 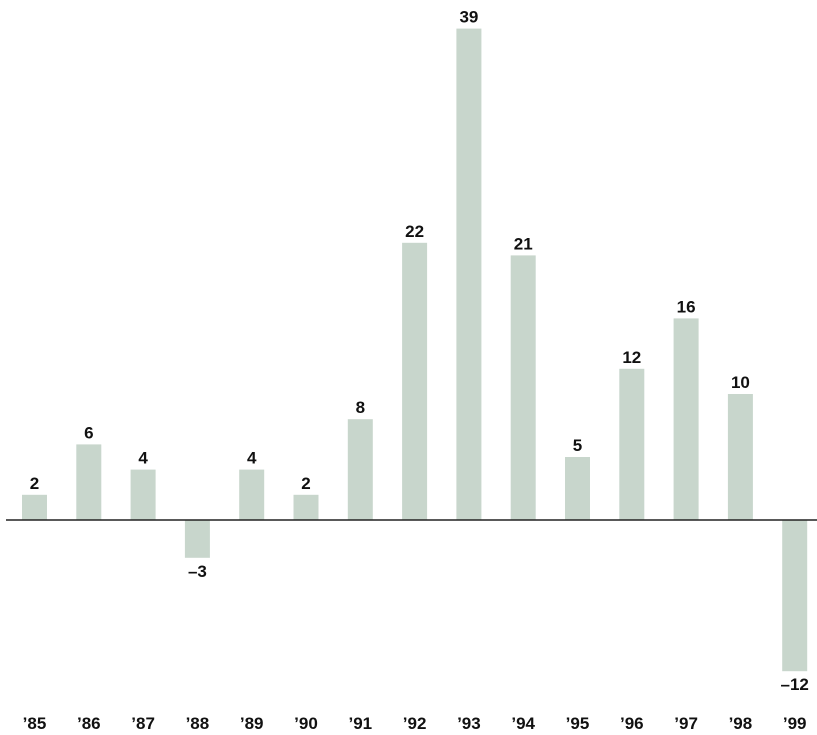 What do you see at coordinates (468, 17) in the screenshot?
I see `value-label-8: 39` at bounding box center [468, 17].